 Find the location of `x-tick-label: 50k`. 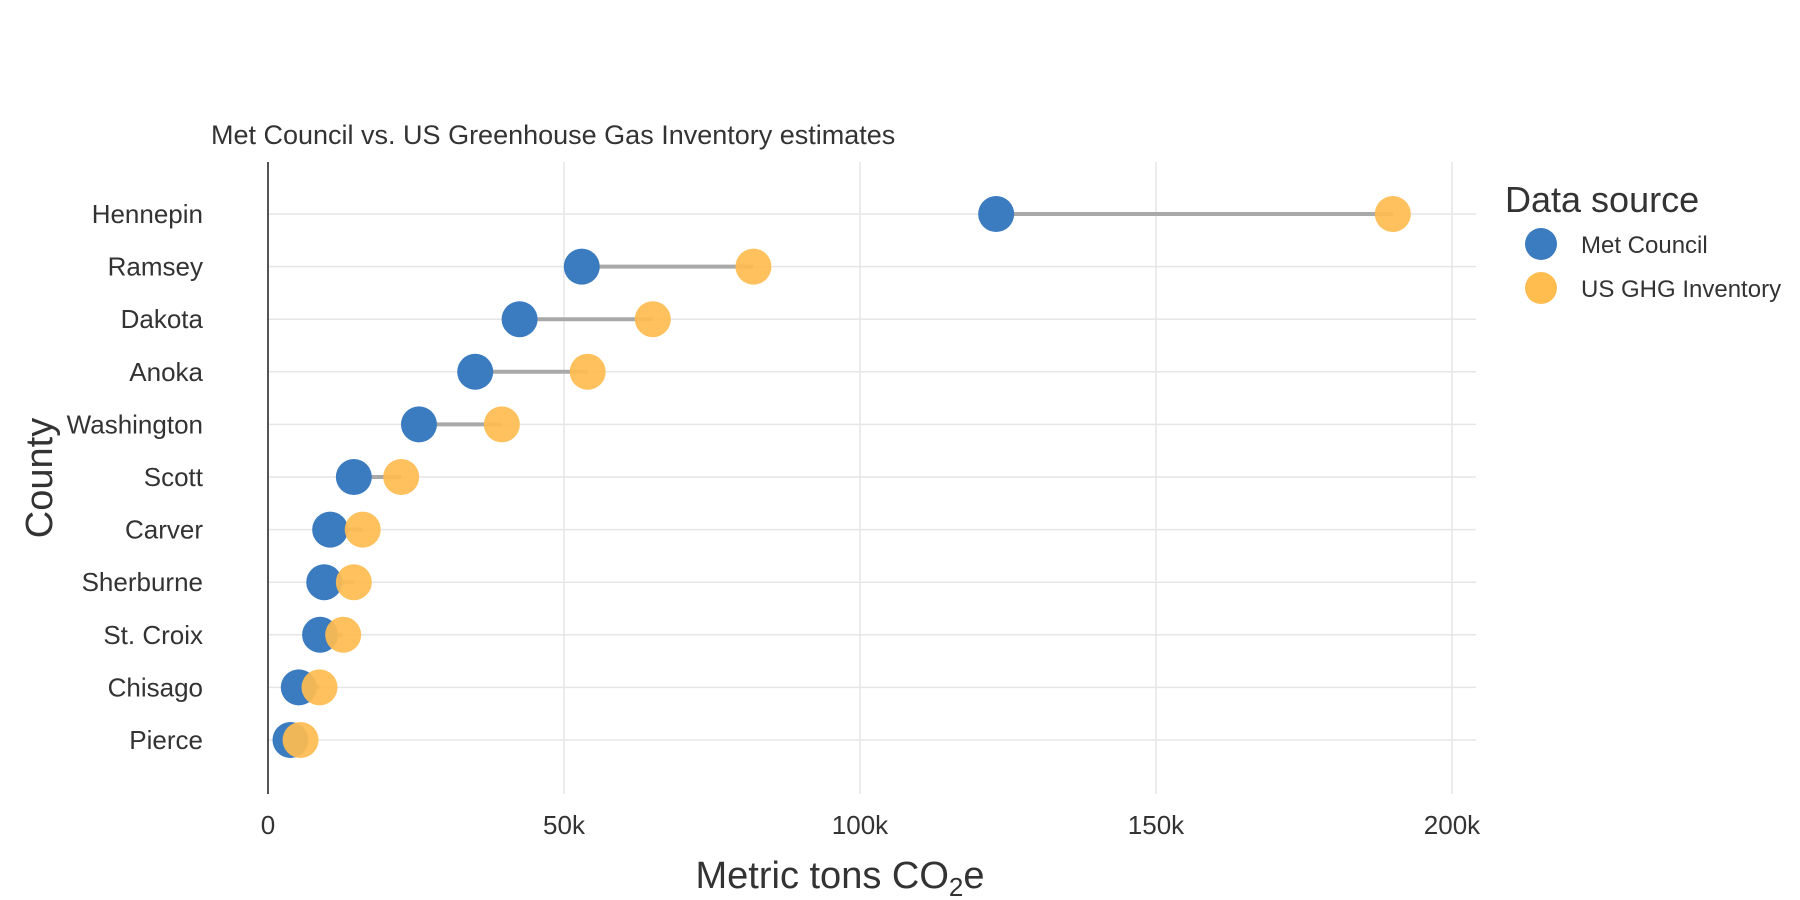

x-tick-label: 50k is located at coordinates (564, 825).